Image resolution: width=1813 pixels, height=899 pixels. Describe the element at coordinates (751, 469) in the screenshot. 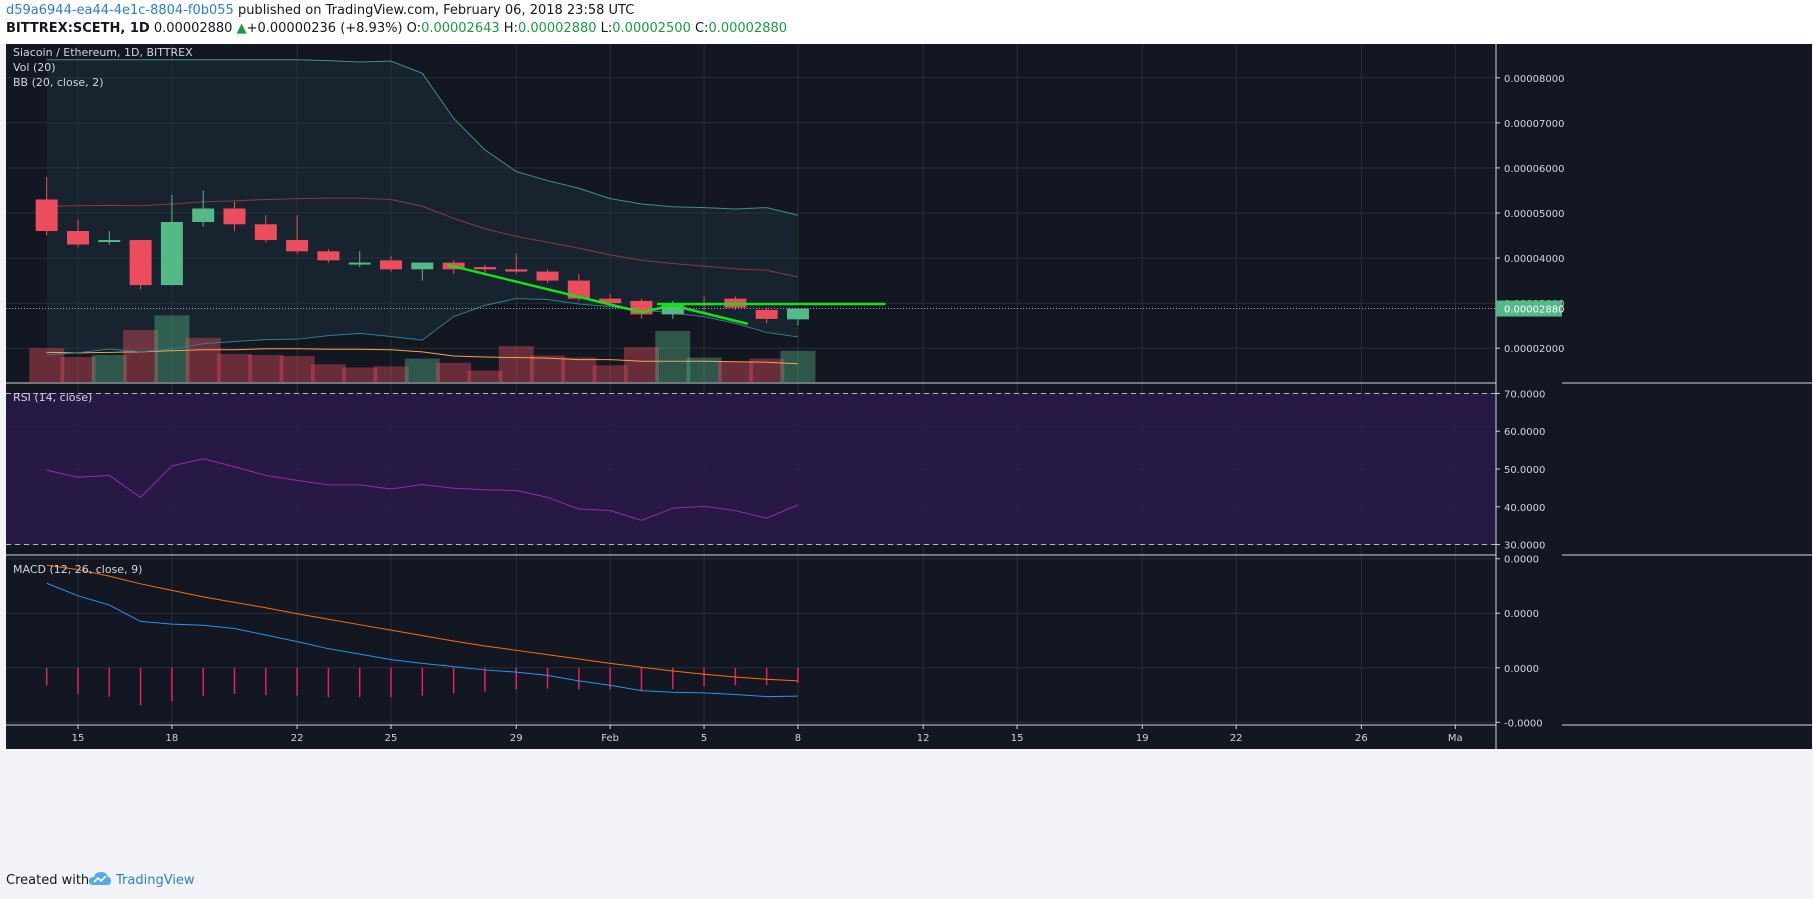

I see `rsi-band` at that location.